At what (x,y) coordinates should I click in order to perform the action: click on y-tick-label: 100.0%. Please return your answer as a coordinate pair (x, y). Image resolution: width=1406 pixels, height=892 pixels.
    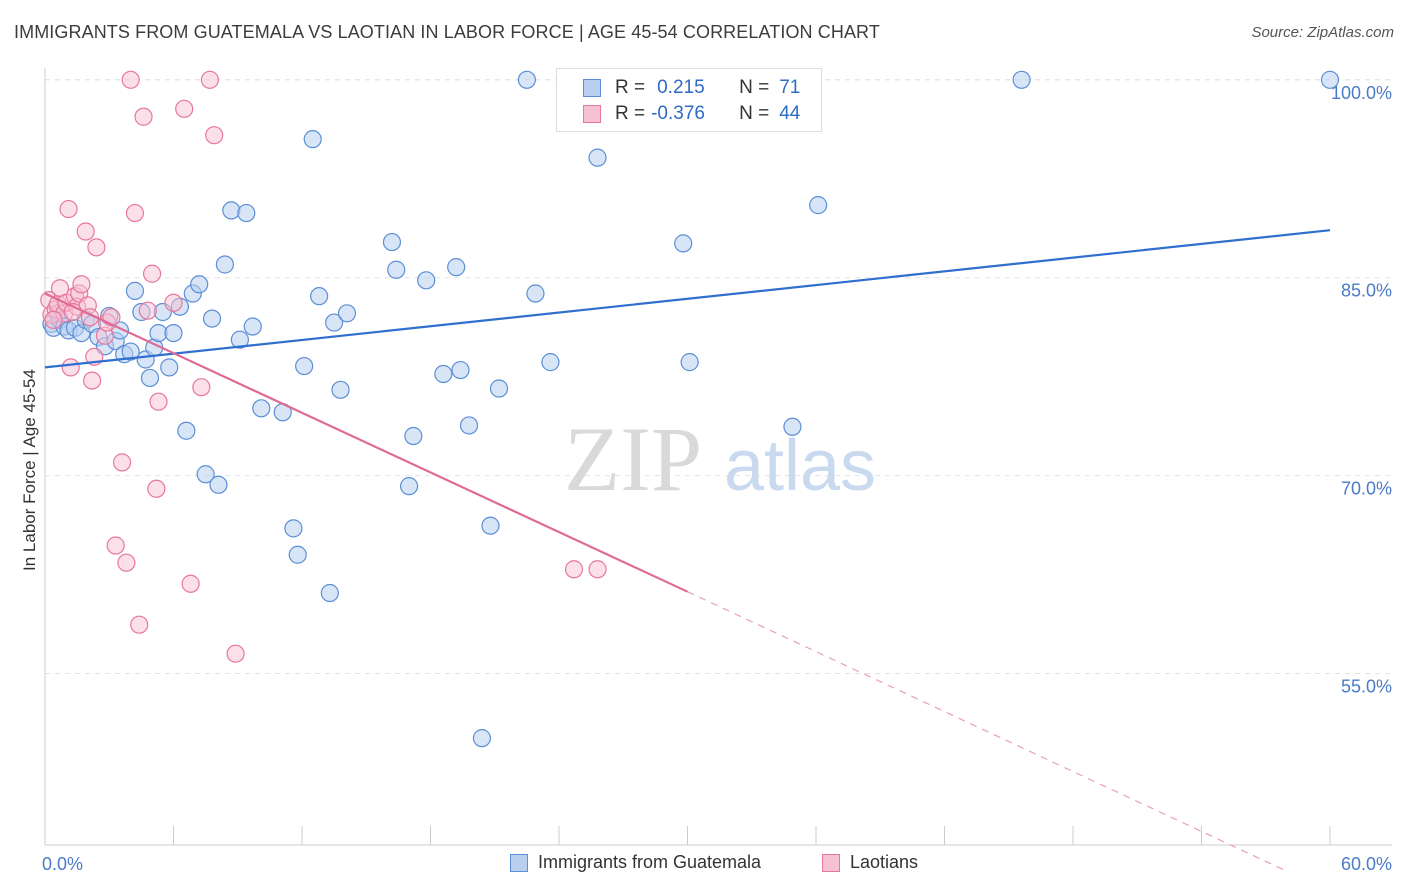
    Looking at the image, I should click on (1361, 93).